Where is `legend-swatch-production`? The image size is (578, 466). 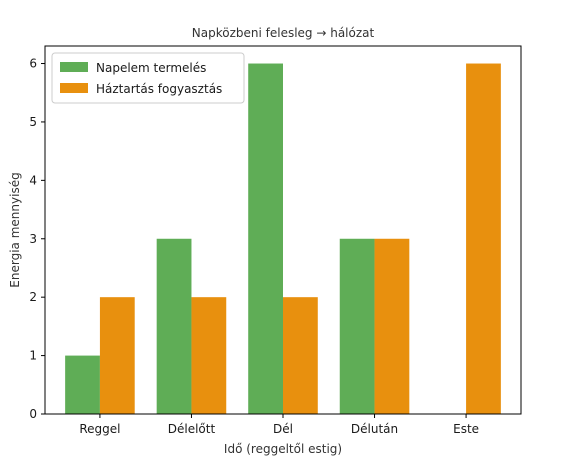 legend-swatch-production is located at coordinates (74, 67).